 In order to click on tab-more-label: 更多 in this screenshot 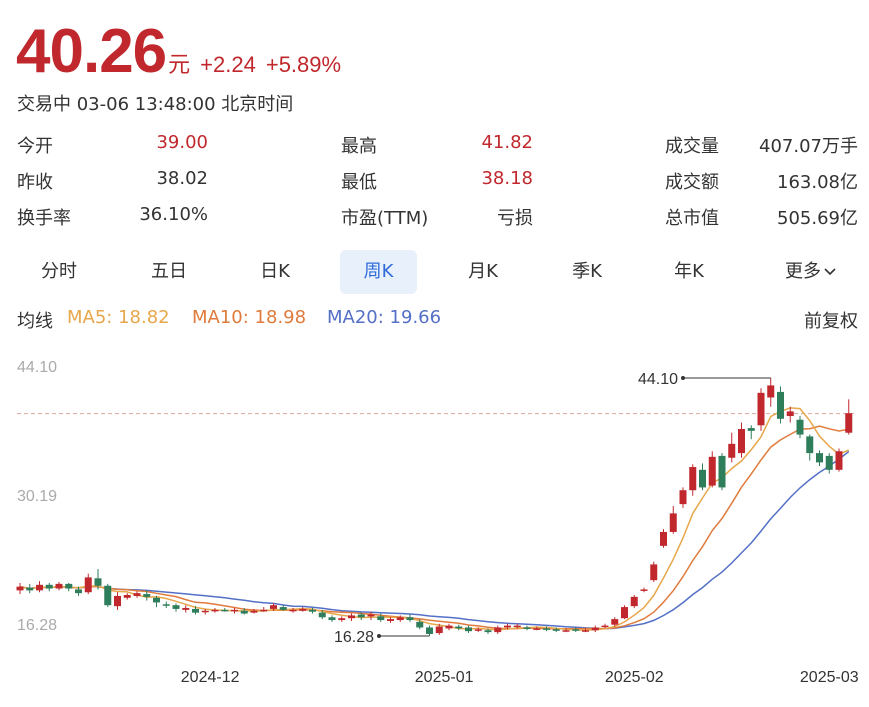, I will do `click(803, 271)`.